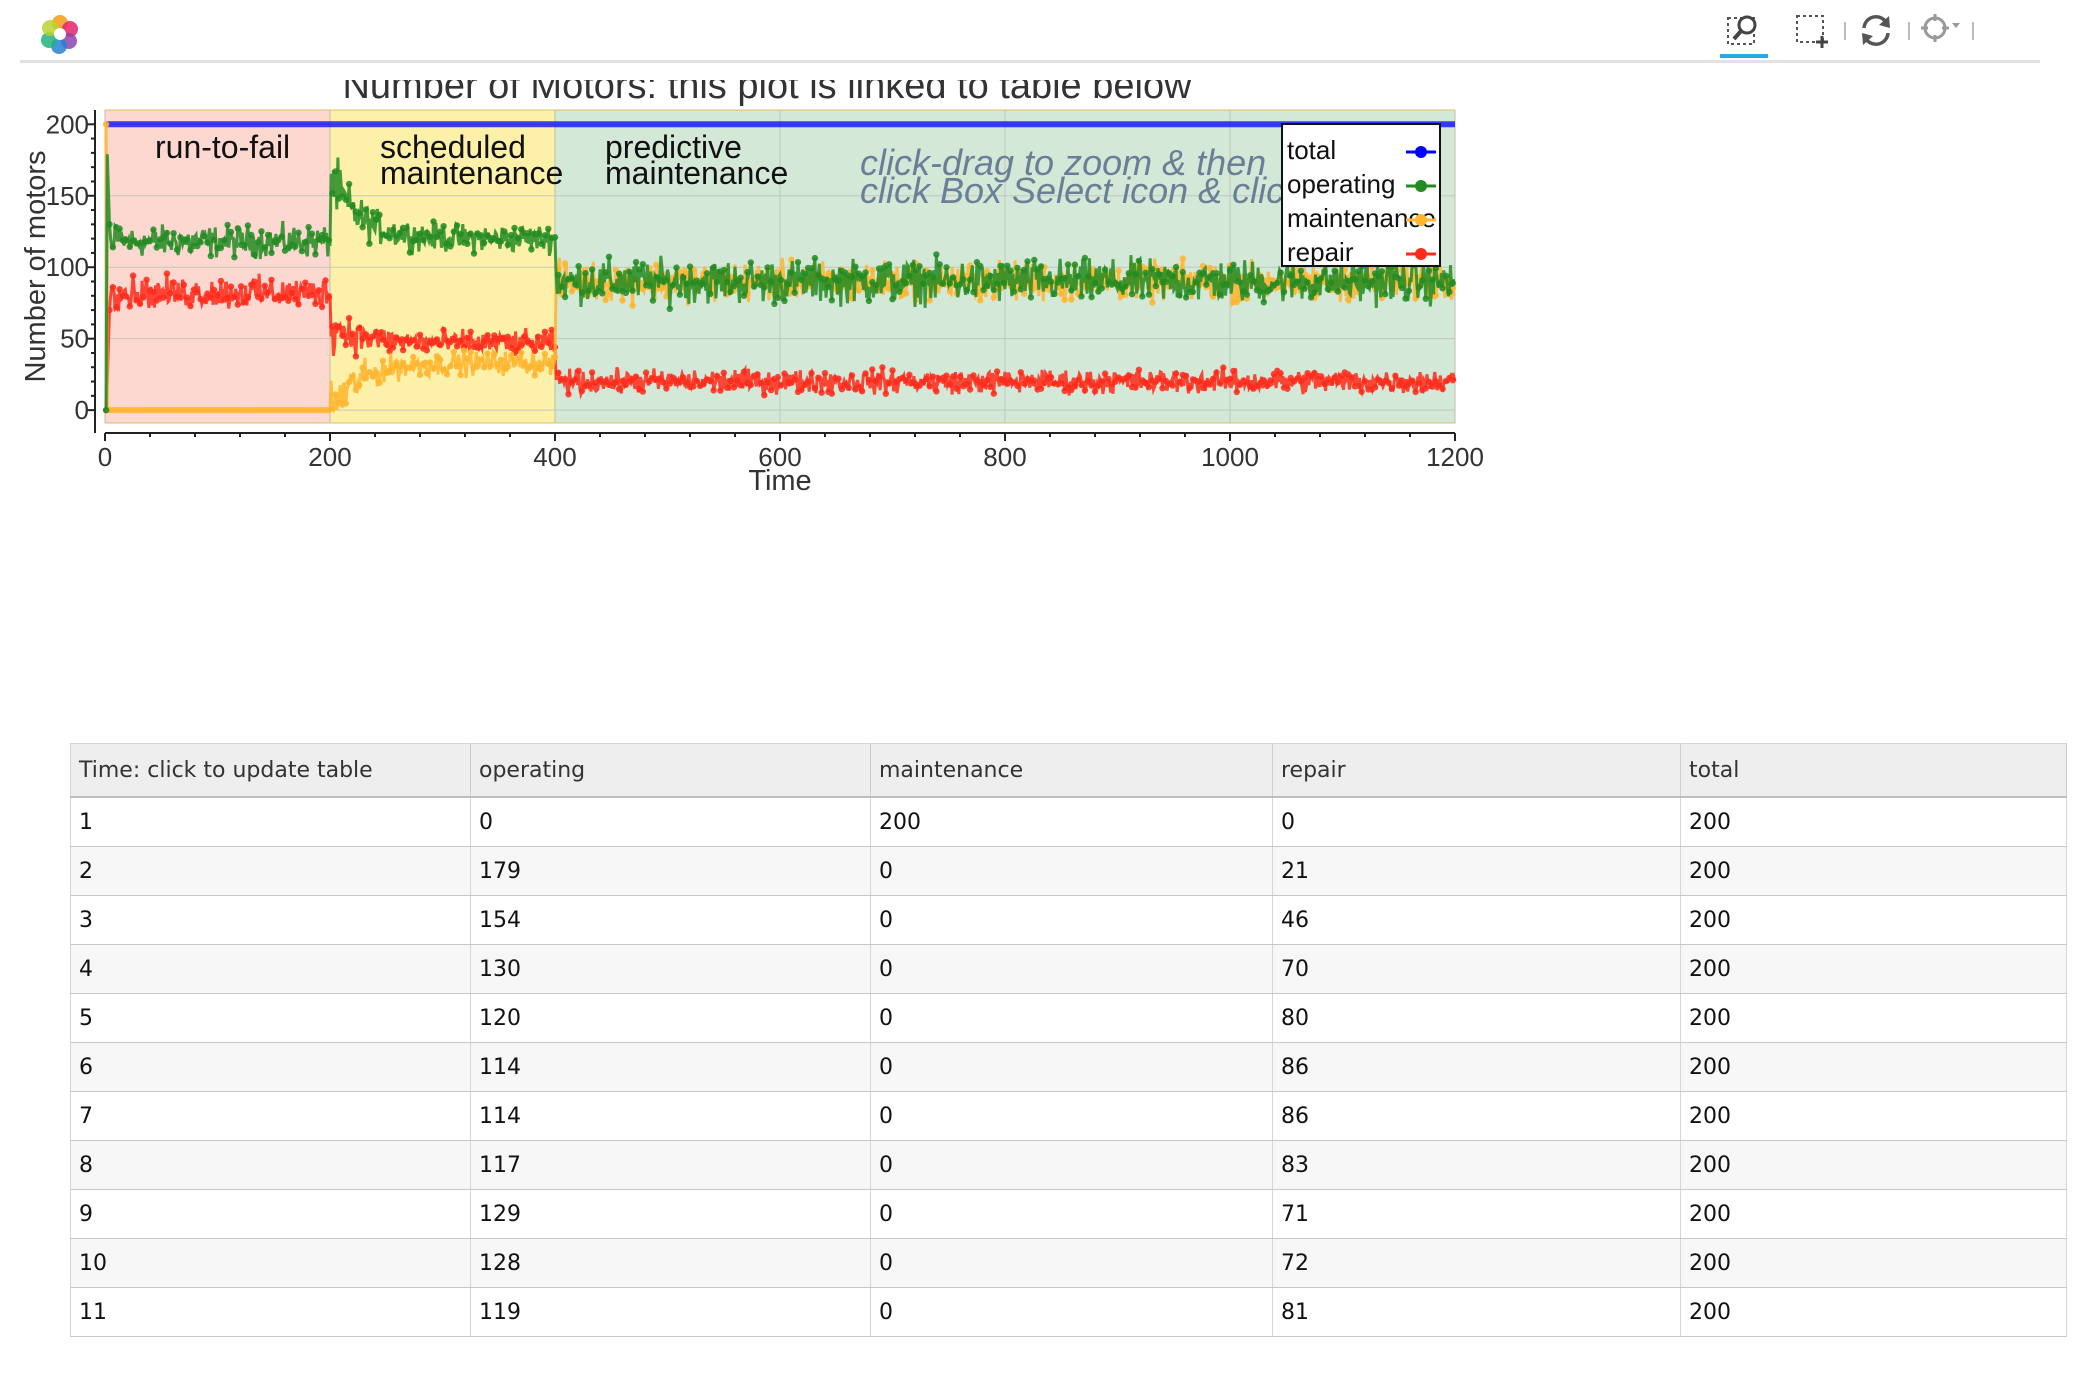 Image resolution: width=2096 pixels, height=1376 pixels. Describe the element at coordinates (670, 1263) in the screenshot. I see `operating-cell: 128` at that location.